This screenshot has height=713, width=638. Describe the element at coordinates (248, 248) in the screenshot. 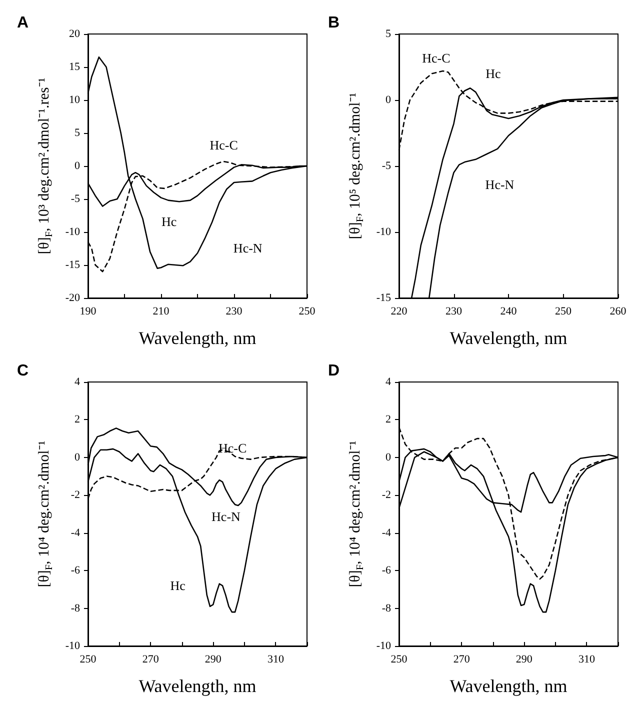

I see `text: Hc-N` at that location.